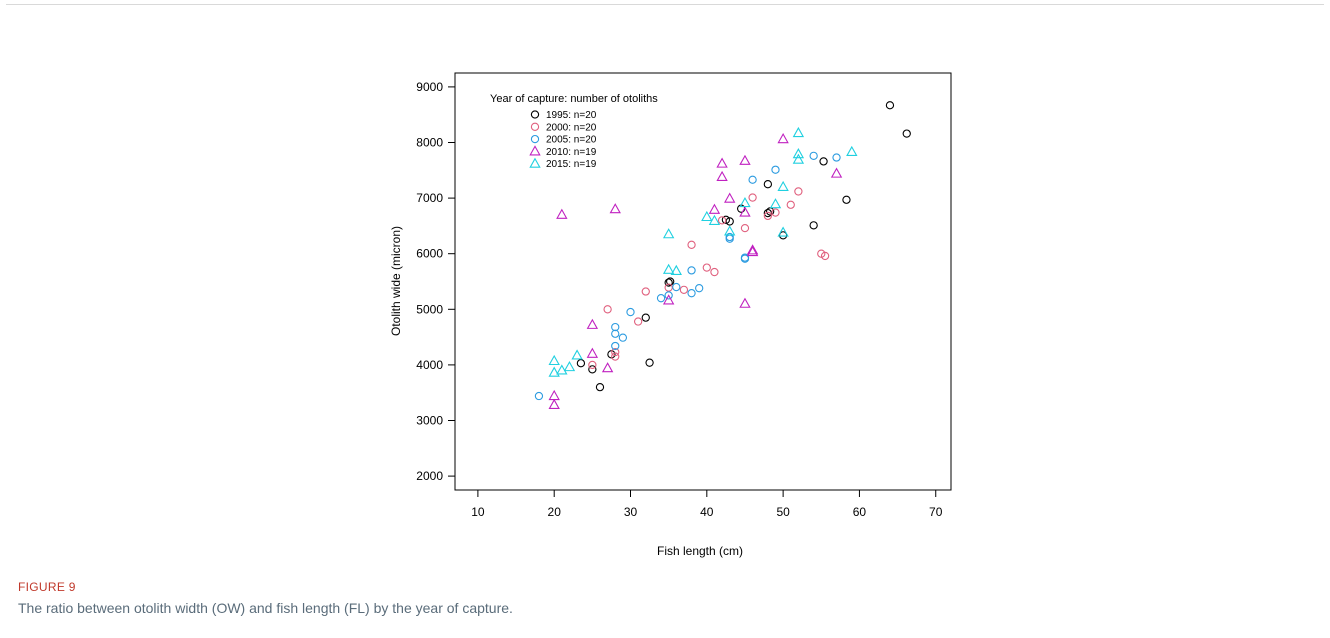 This screenshot has width=1330, height=638. What do you see at coordinates (631, 512) in the screenshot?
I see `x-tick-label: 30` at bounding box center [631, 512].